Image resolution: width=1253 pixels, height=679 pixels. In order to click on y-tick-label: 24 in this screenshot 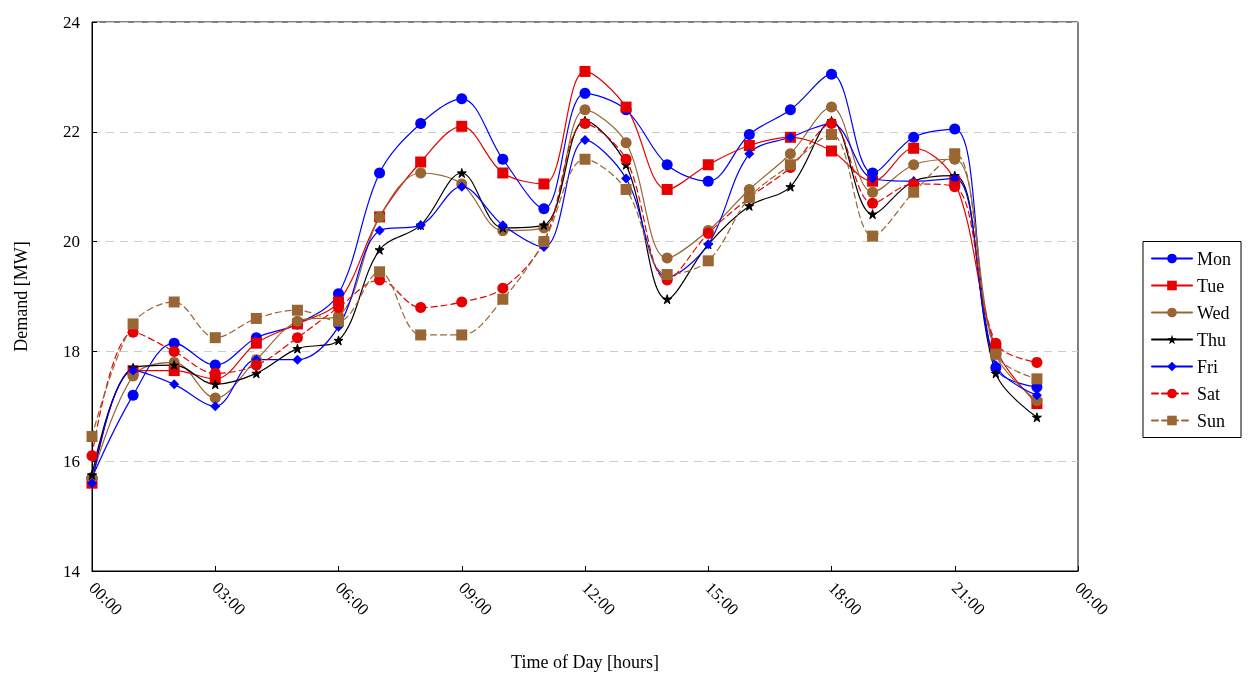, I will do `click(72, 22)`.